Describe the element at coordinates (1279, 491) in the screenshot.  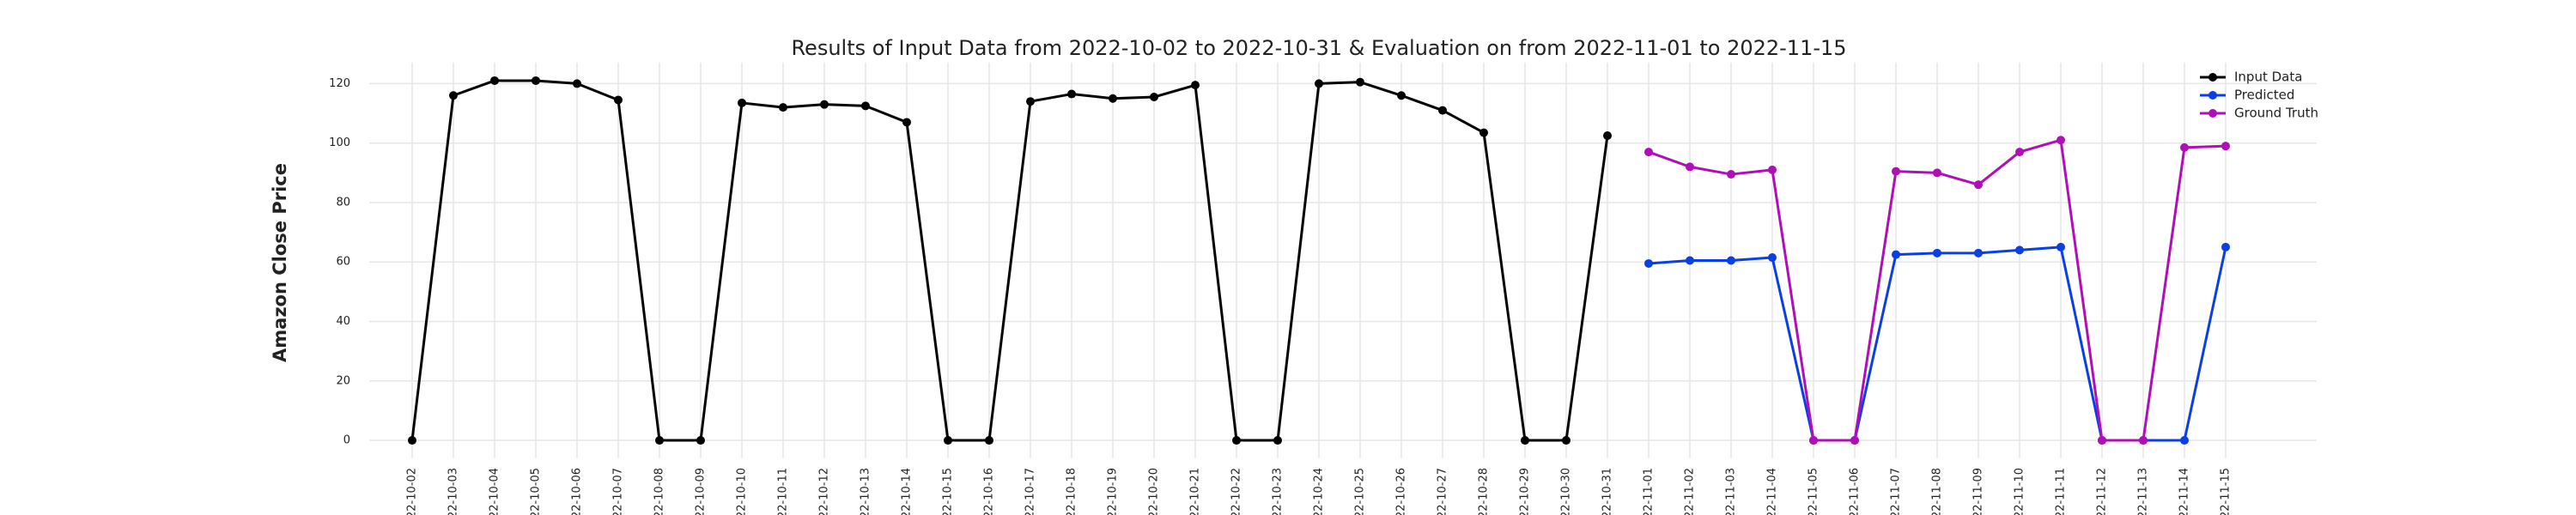
I see `x-tick-label: 2022-10-23` at that location.